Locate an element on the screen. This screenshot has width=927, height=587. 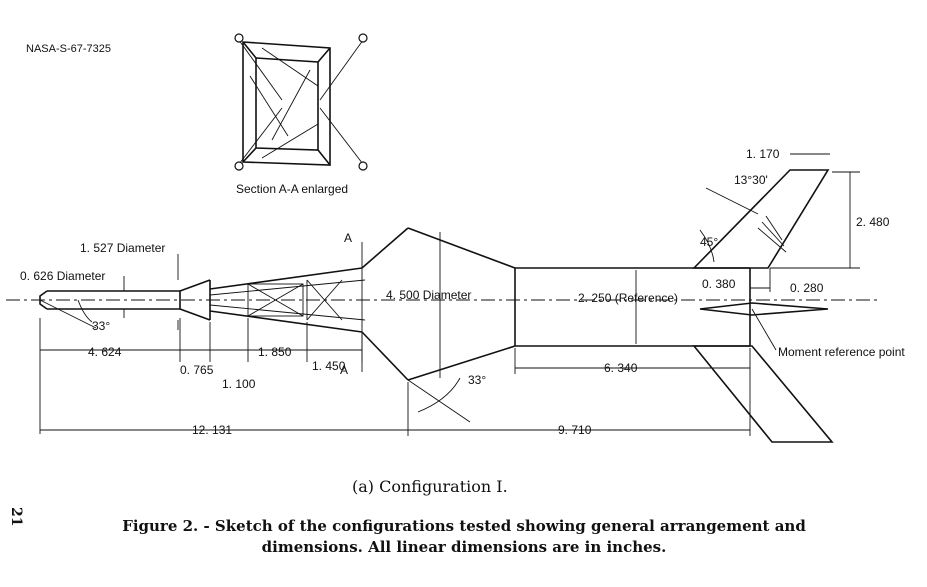
section-a-a-view is located at coordinates (301, 102).